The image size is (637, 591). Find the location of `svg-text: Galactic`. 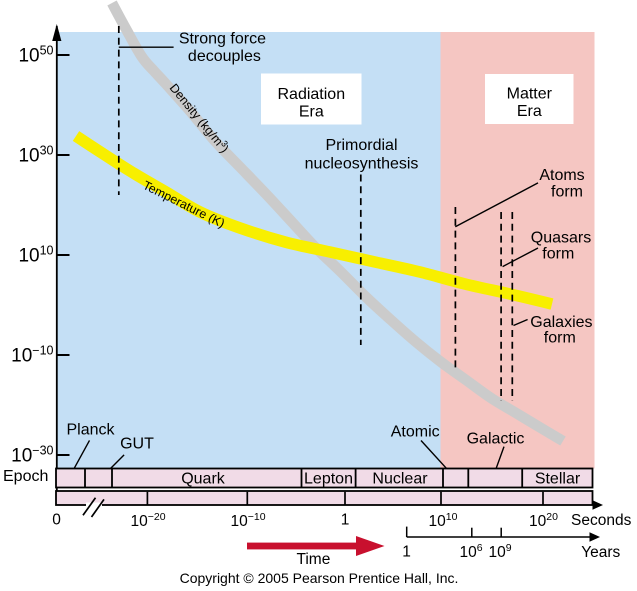

svg-text: Galactic is located at coordinates (496, 439).